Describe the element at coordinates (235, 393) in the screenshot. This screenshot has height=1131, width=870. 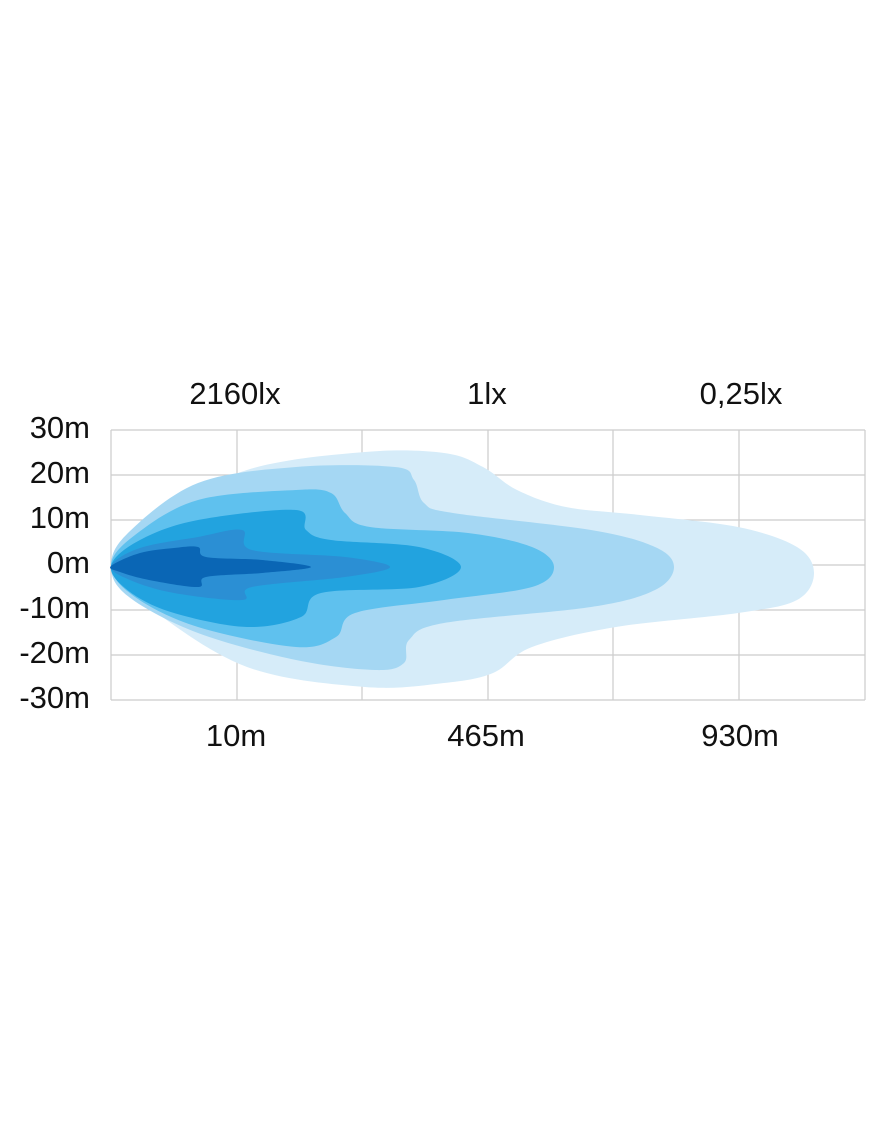
I see `illuminance-label-near: 2160lx` at that location.